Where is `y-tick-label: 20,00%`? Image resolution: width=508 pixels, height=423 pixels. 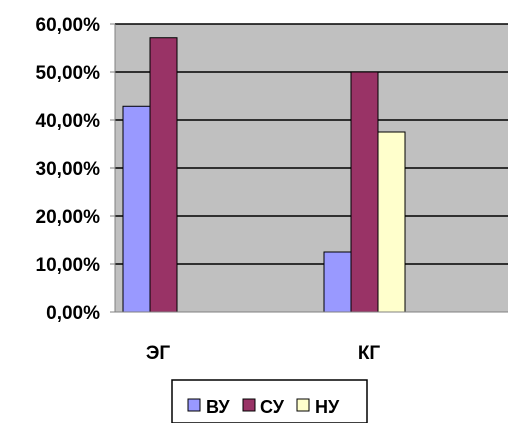 y-tick-label: 20,00% is located at coordinates (68, 217).